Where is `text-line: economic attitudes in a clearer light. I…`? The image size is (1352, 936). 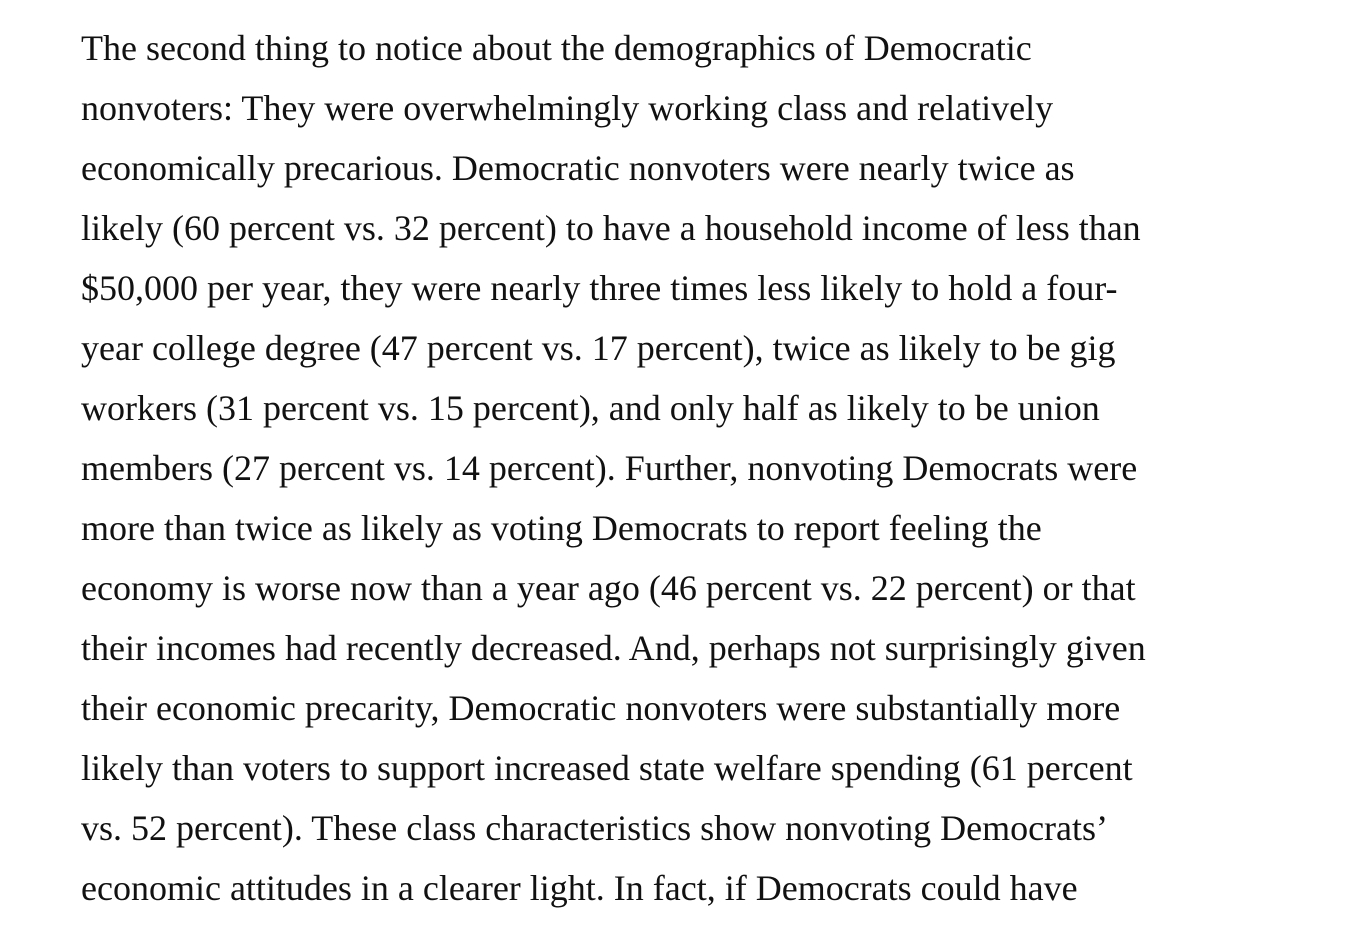 text-line: economic attitudes in a clearer light. I… is located at coordinates (579, 888).